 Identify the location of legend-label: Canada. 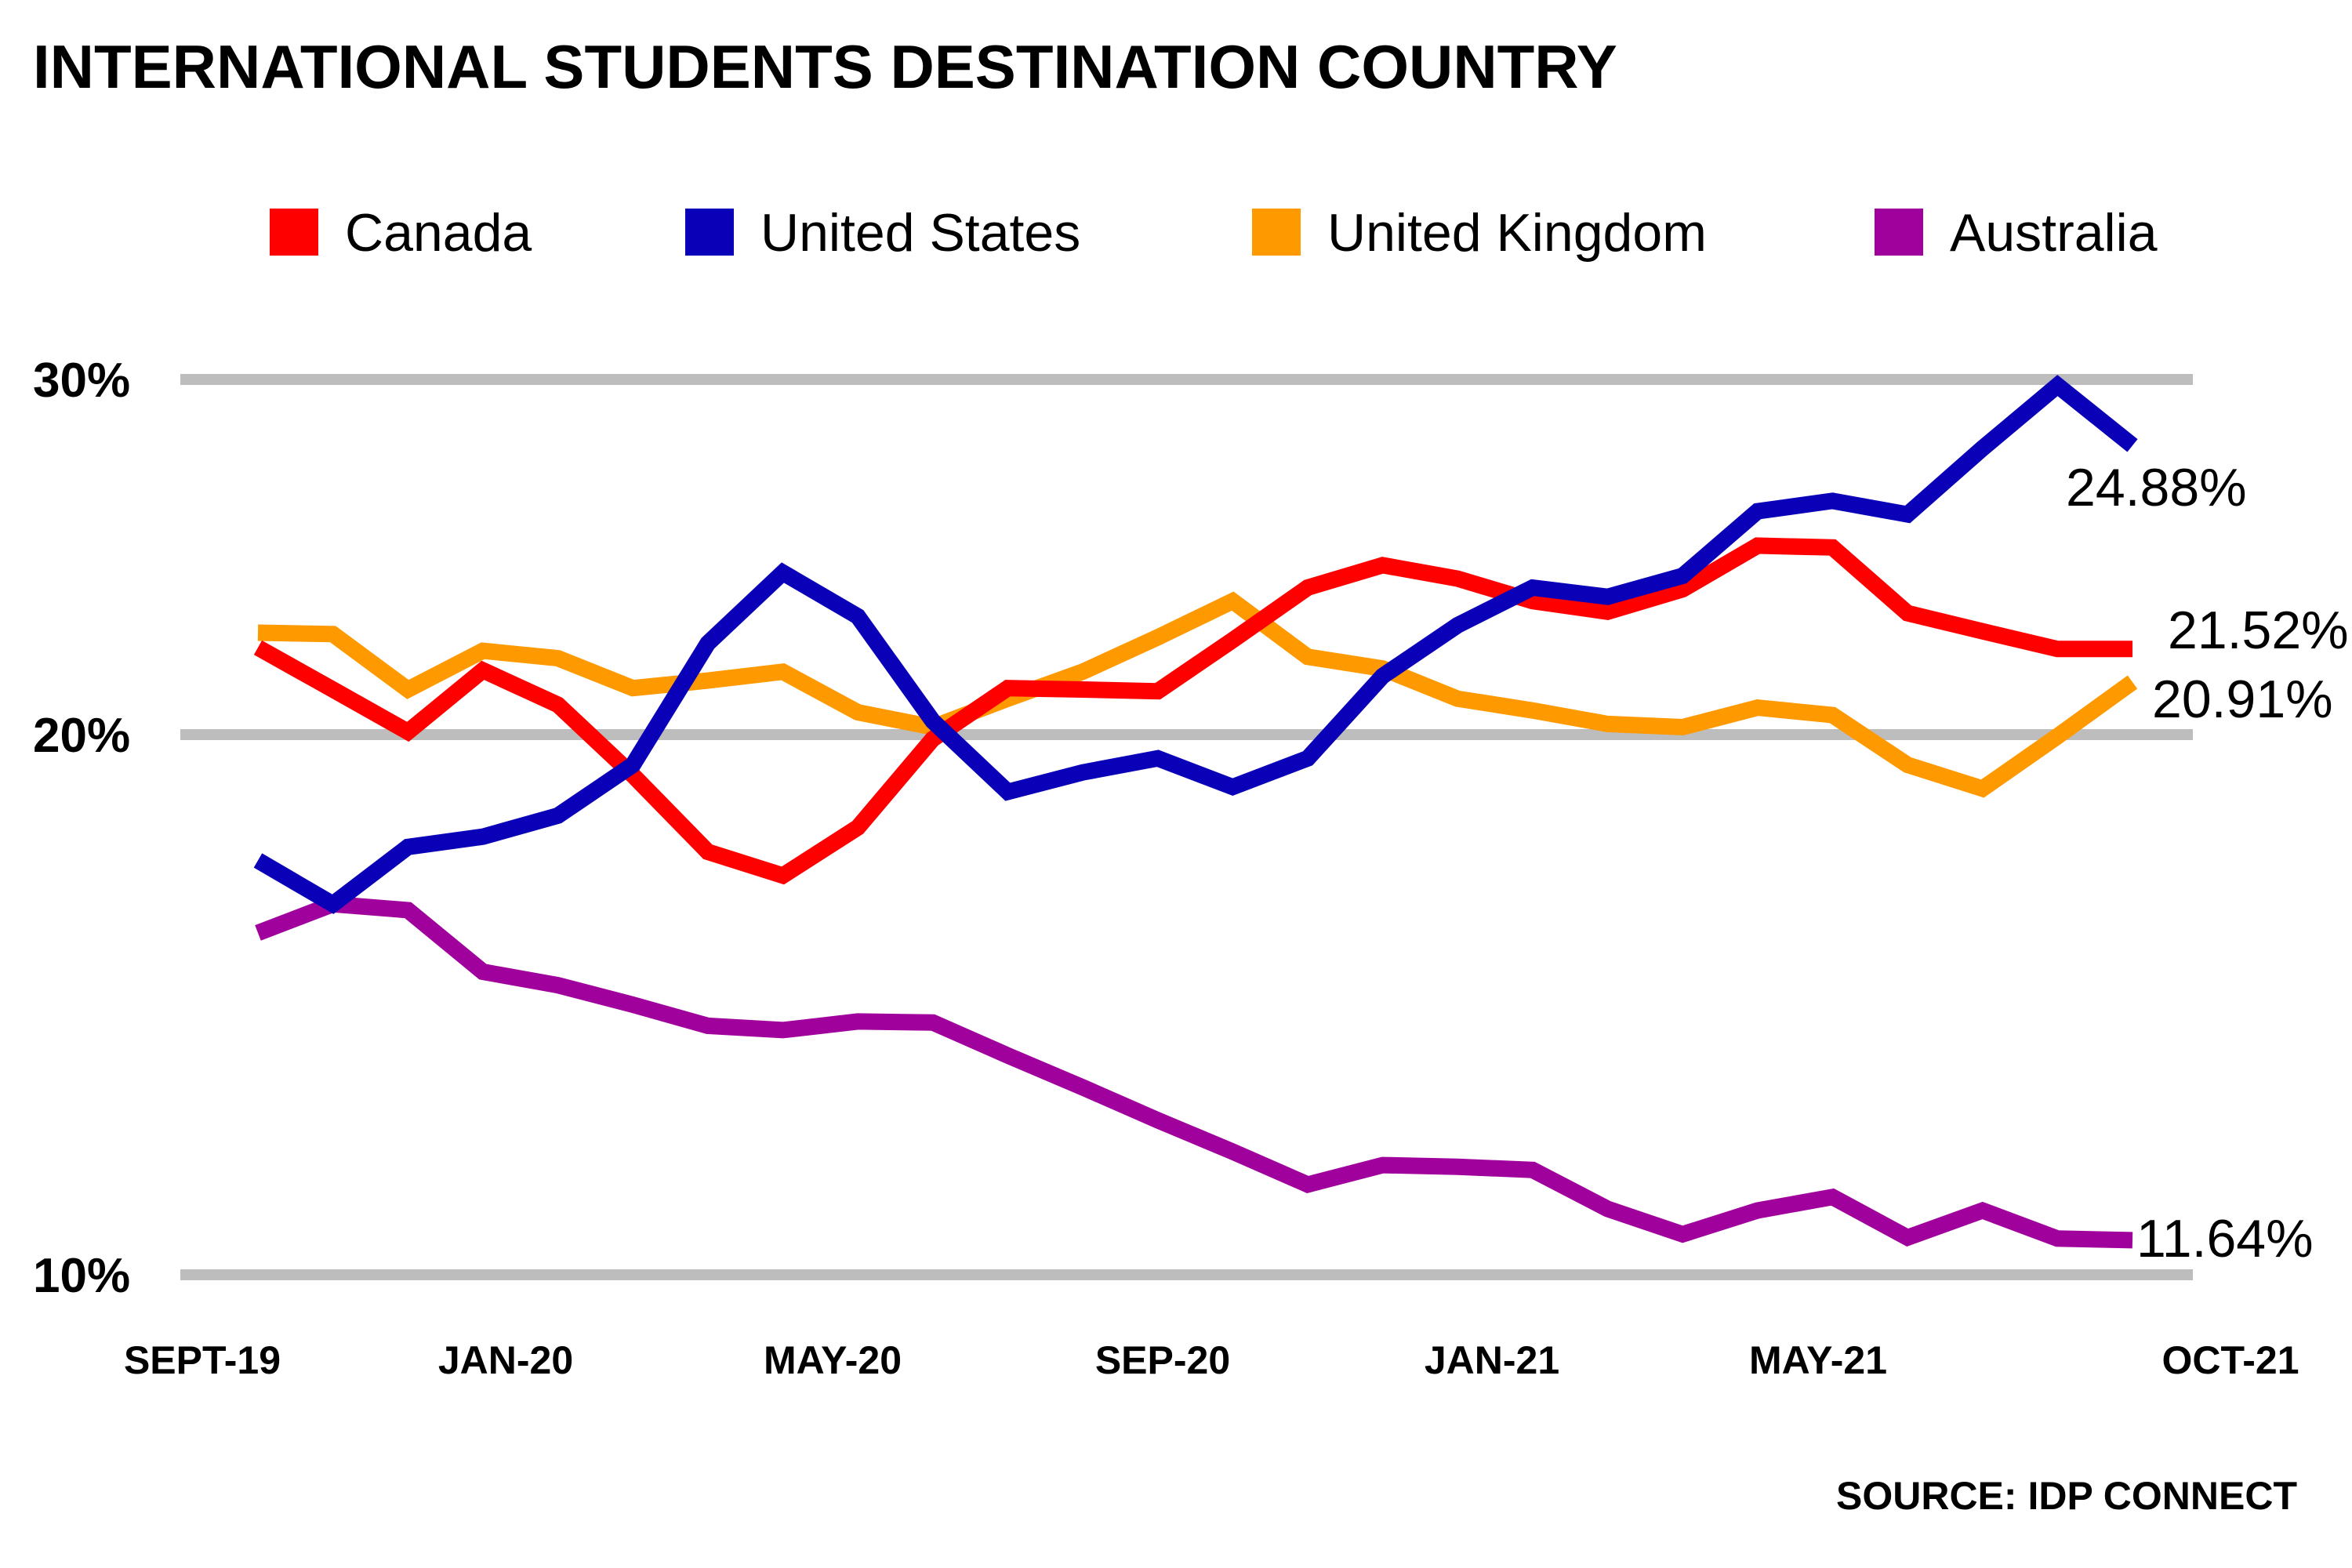
(438, 233).